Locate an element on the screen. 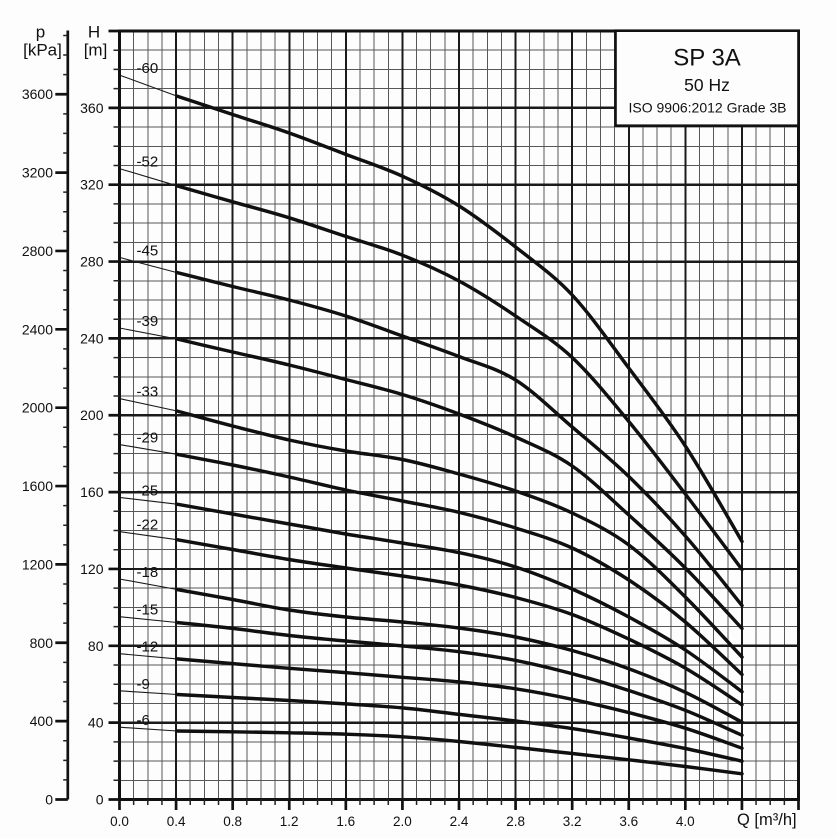 The image size is (837, 838). svg-text: -6 is located at coordinates (143, 720).